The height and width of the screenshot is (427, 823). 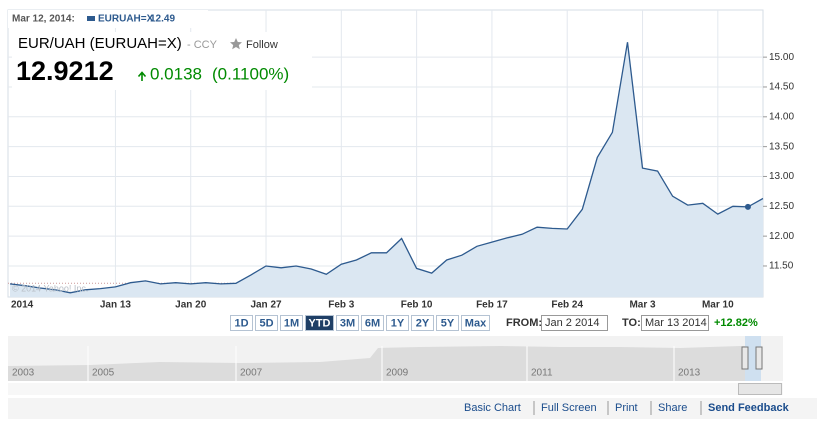 What do you see at coordinates (781, 87) in the screenshot?
I see `y-tick-label: 14.50` at bounding box center [781, 87].